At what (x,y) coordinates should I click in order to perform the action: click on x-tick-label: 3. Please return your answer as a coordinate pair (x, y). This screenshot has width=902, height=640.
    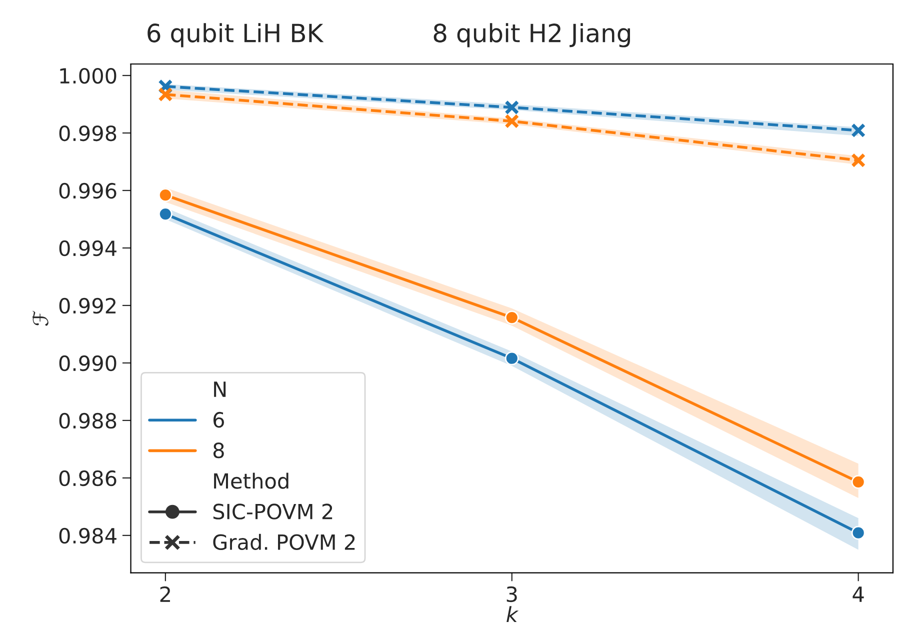
    Looking at the image, I should click on (511, 594).